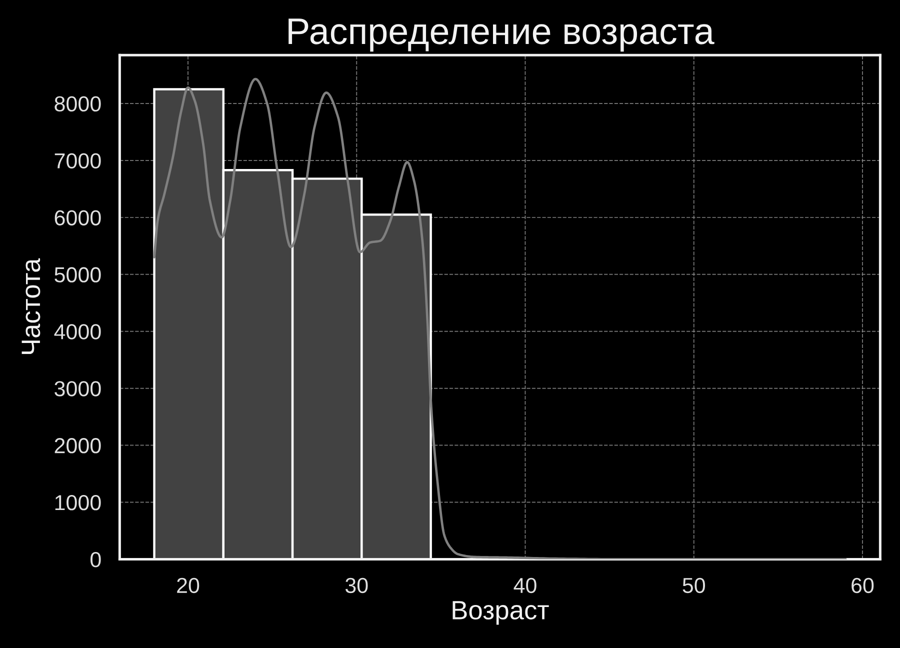 Image resolution: width=900 pixels, height=648 pixels. I want to click on y-tick-label: 3000, so click(77, 388).